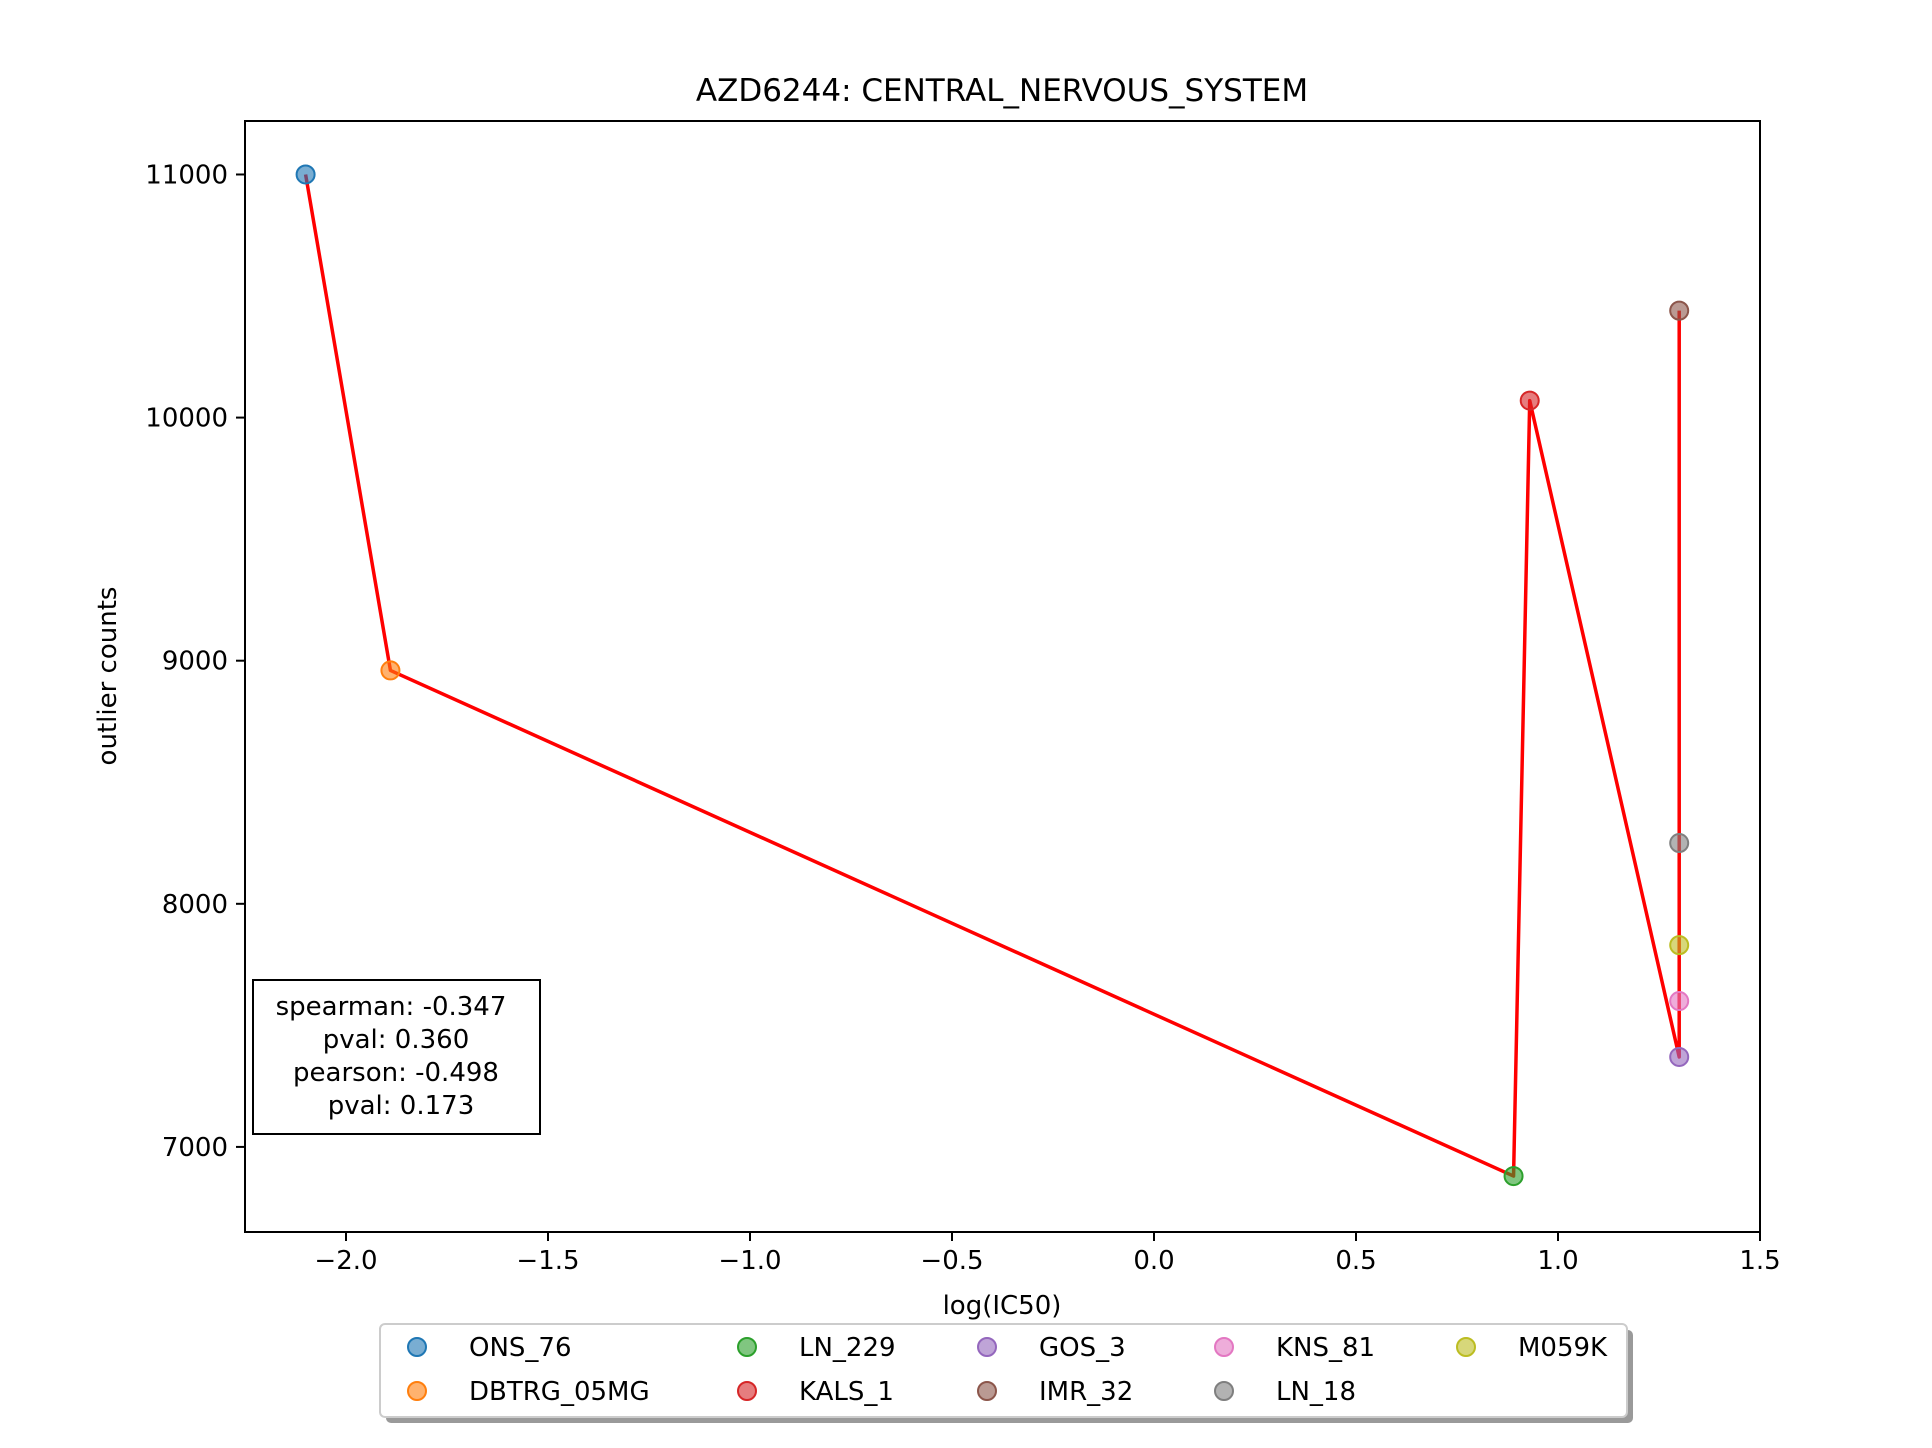  Describe the element at coordinates (195, 905) in the screenshot. I see `y-tick-label: 8000` at that location.